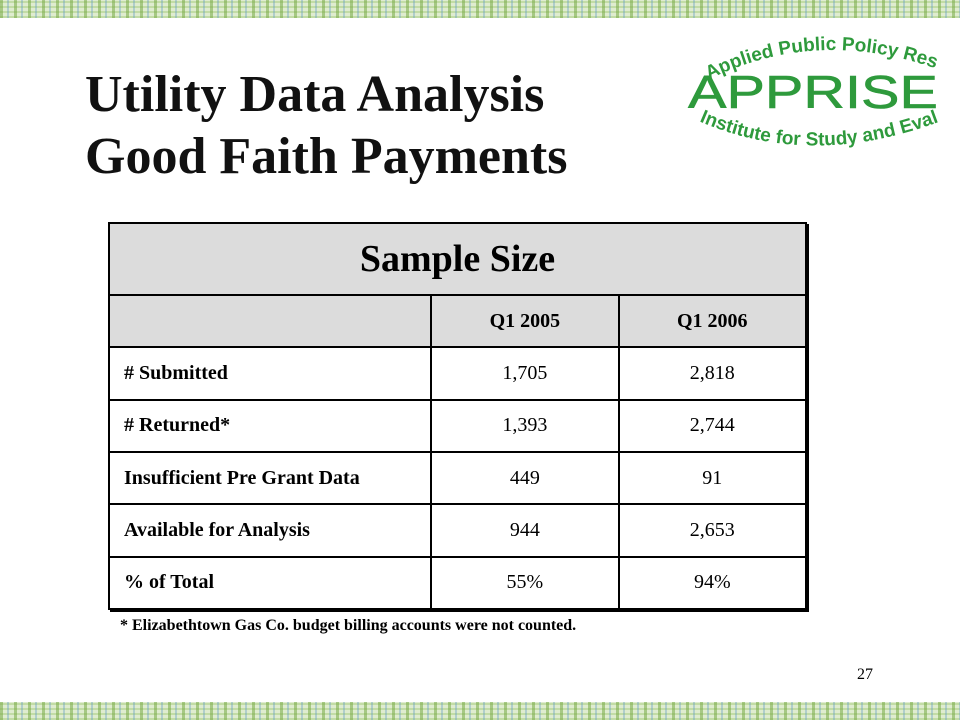  Describe the element at coordinates (525, 321) in the screenshot. I see `column-header-q1-2005: Q1 2005` at that location.